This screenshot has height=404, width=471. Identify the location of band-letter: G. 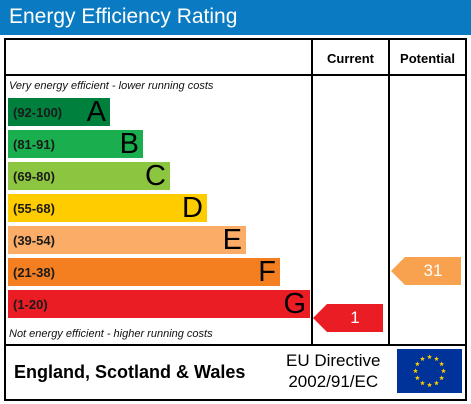
(294, 304).